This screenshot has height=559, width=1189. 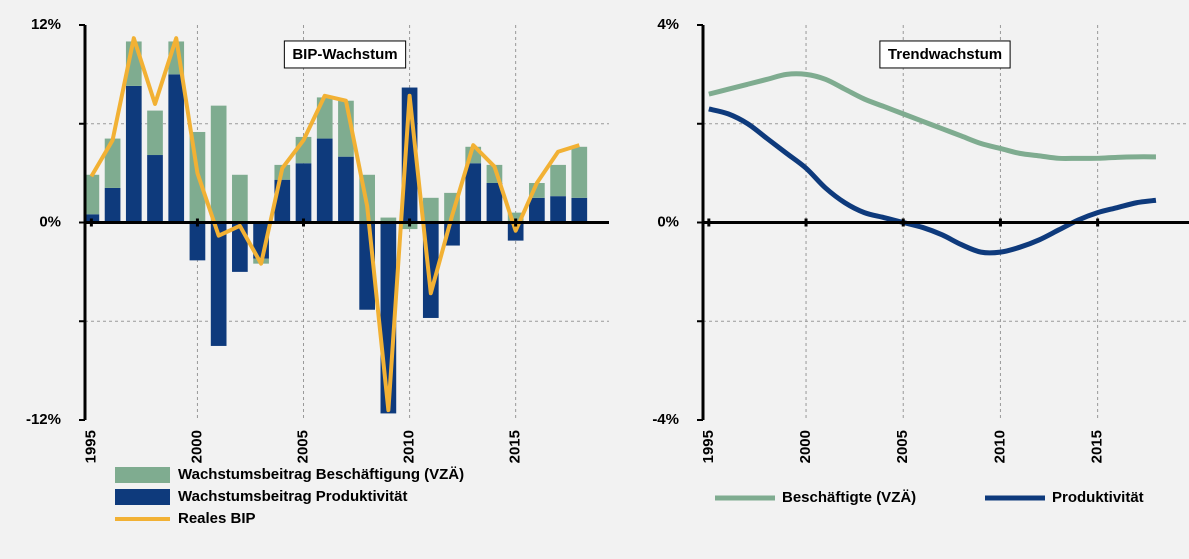 What do you see at coordinates (849, 497) in the screenshot?
I see `legend-label: Beschäftigte (VZÄ)` at bounding box center [849, 497].